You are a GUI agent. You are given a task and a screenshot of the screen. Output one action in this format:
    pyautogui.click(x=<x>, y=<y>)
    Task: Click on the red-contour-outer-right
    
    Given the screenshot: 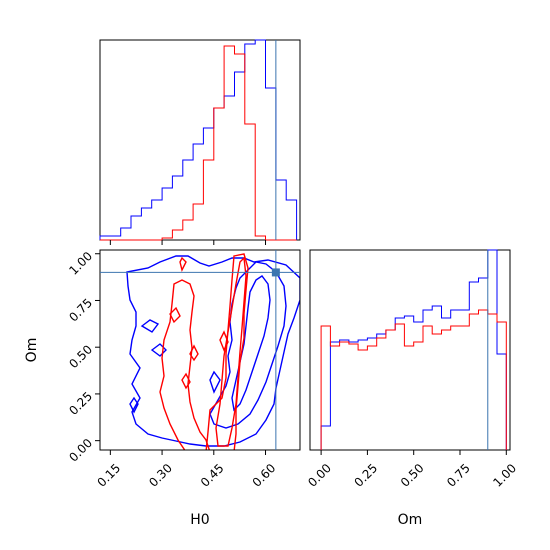 What is the action you would take?
    pyautogui.click(x=227, y=351)
    